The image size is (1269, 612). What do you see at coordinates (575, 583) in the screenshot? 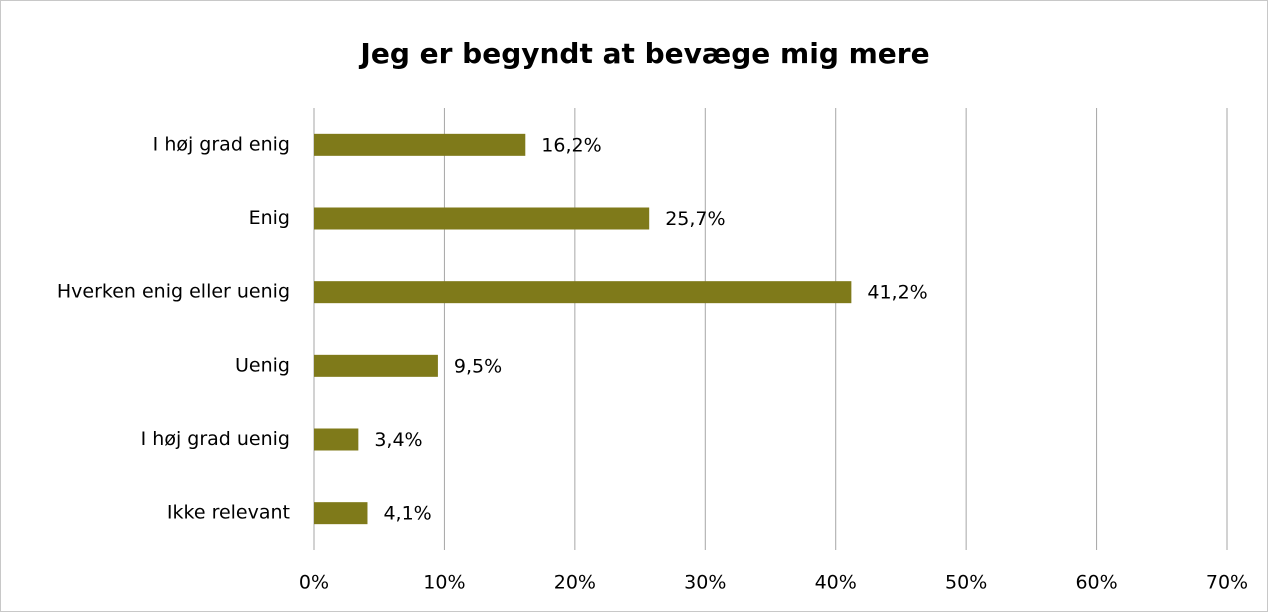
I see `x-tick-label: 20%` at bounding box center [575, 583].